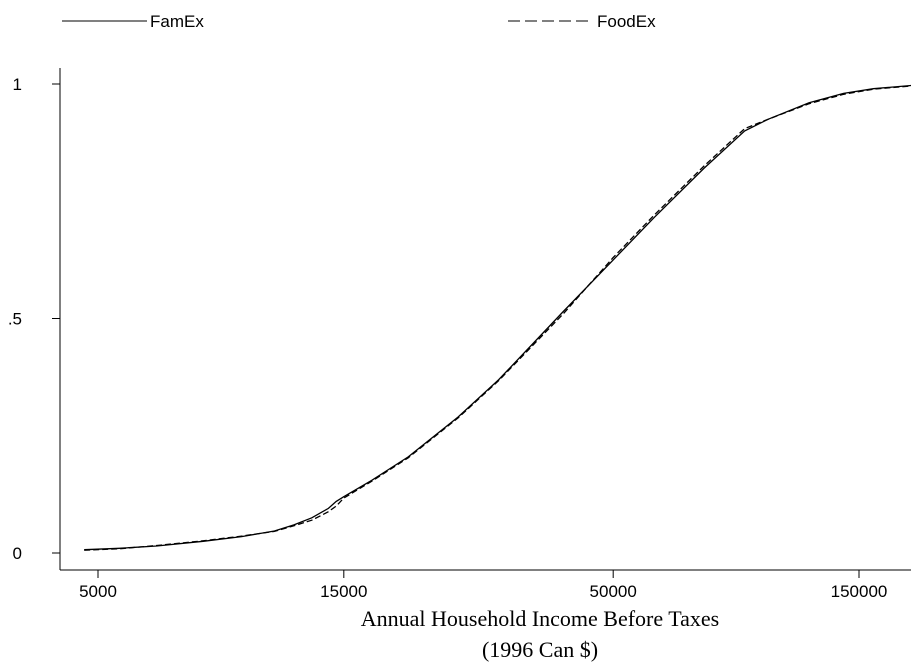  Describe the element at coordinates (98, 591) in the screenshot. I see `x-tick-label: 5000` at that location.